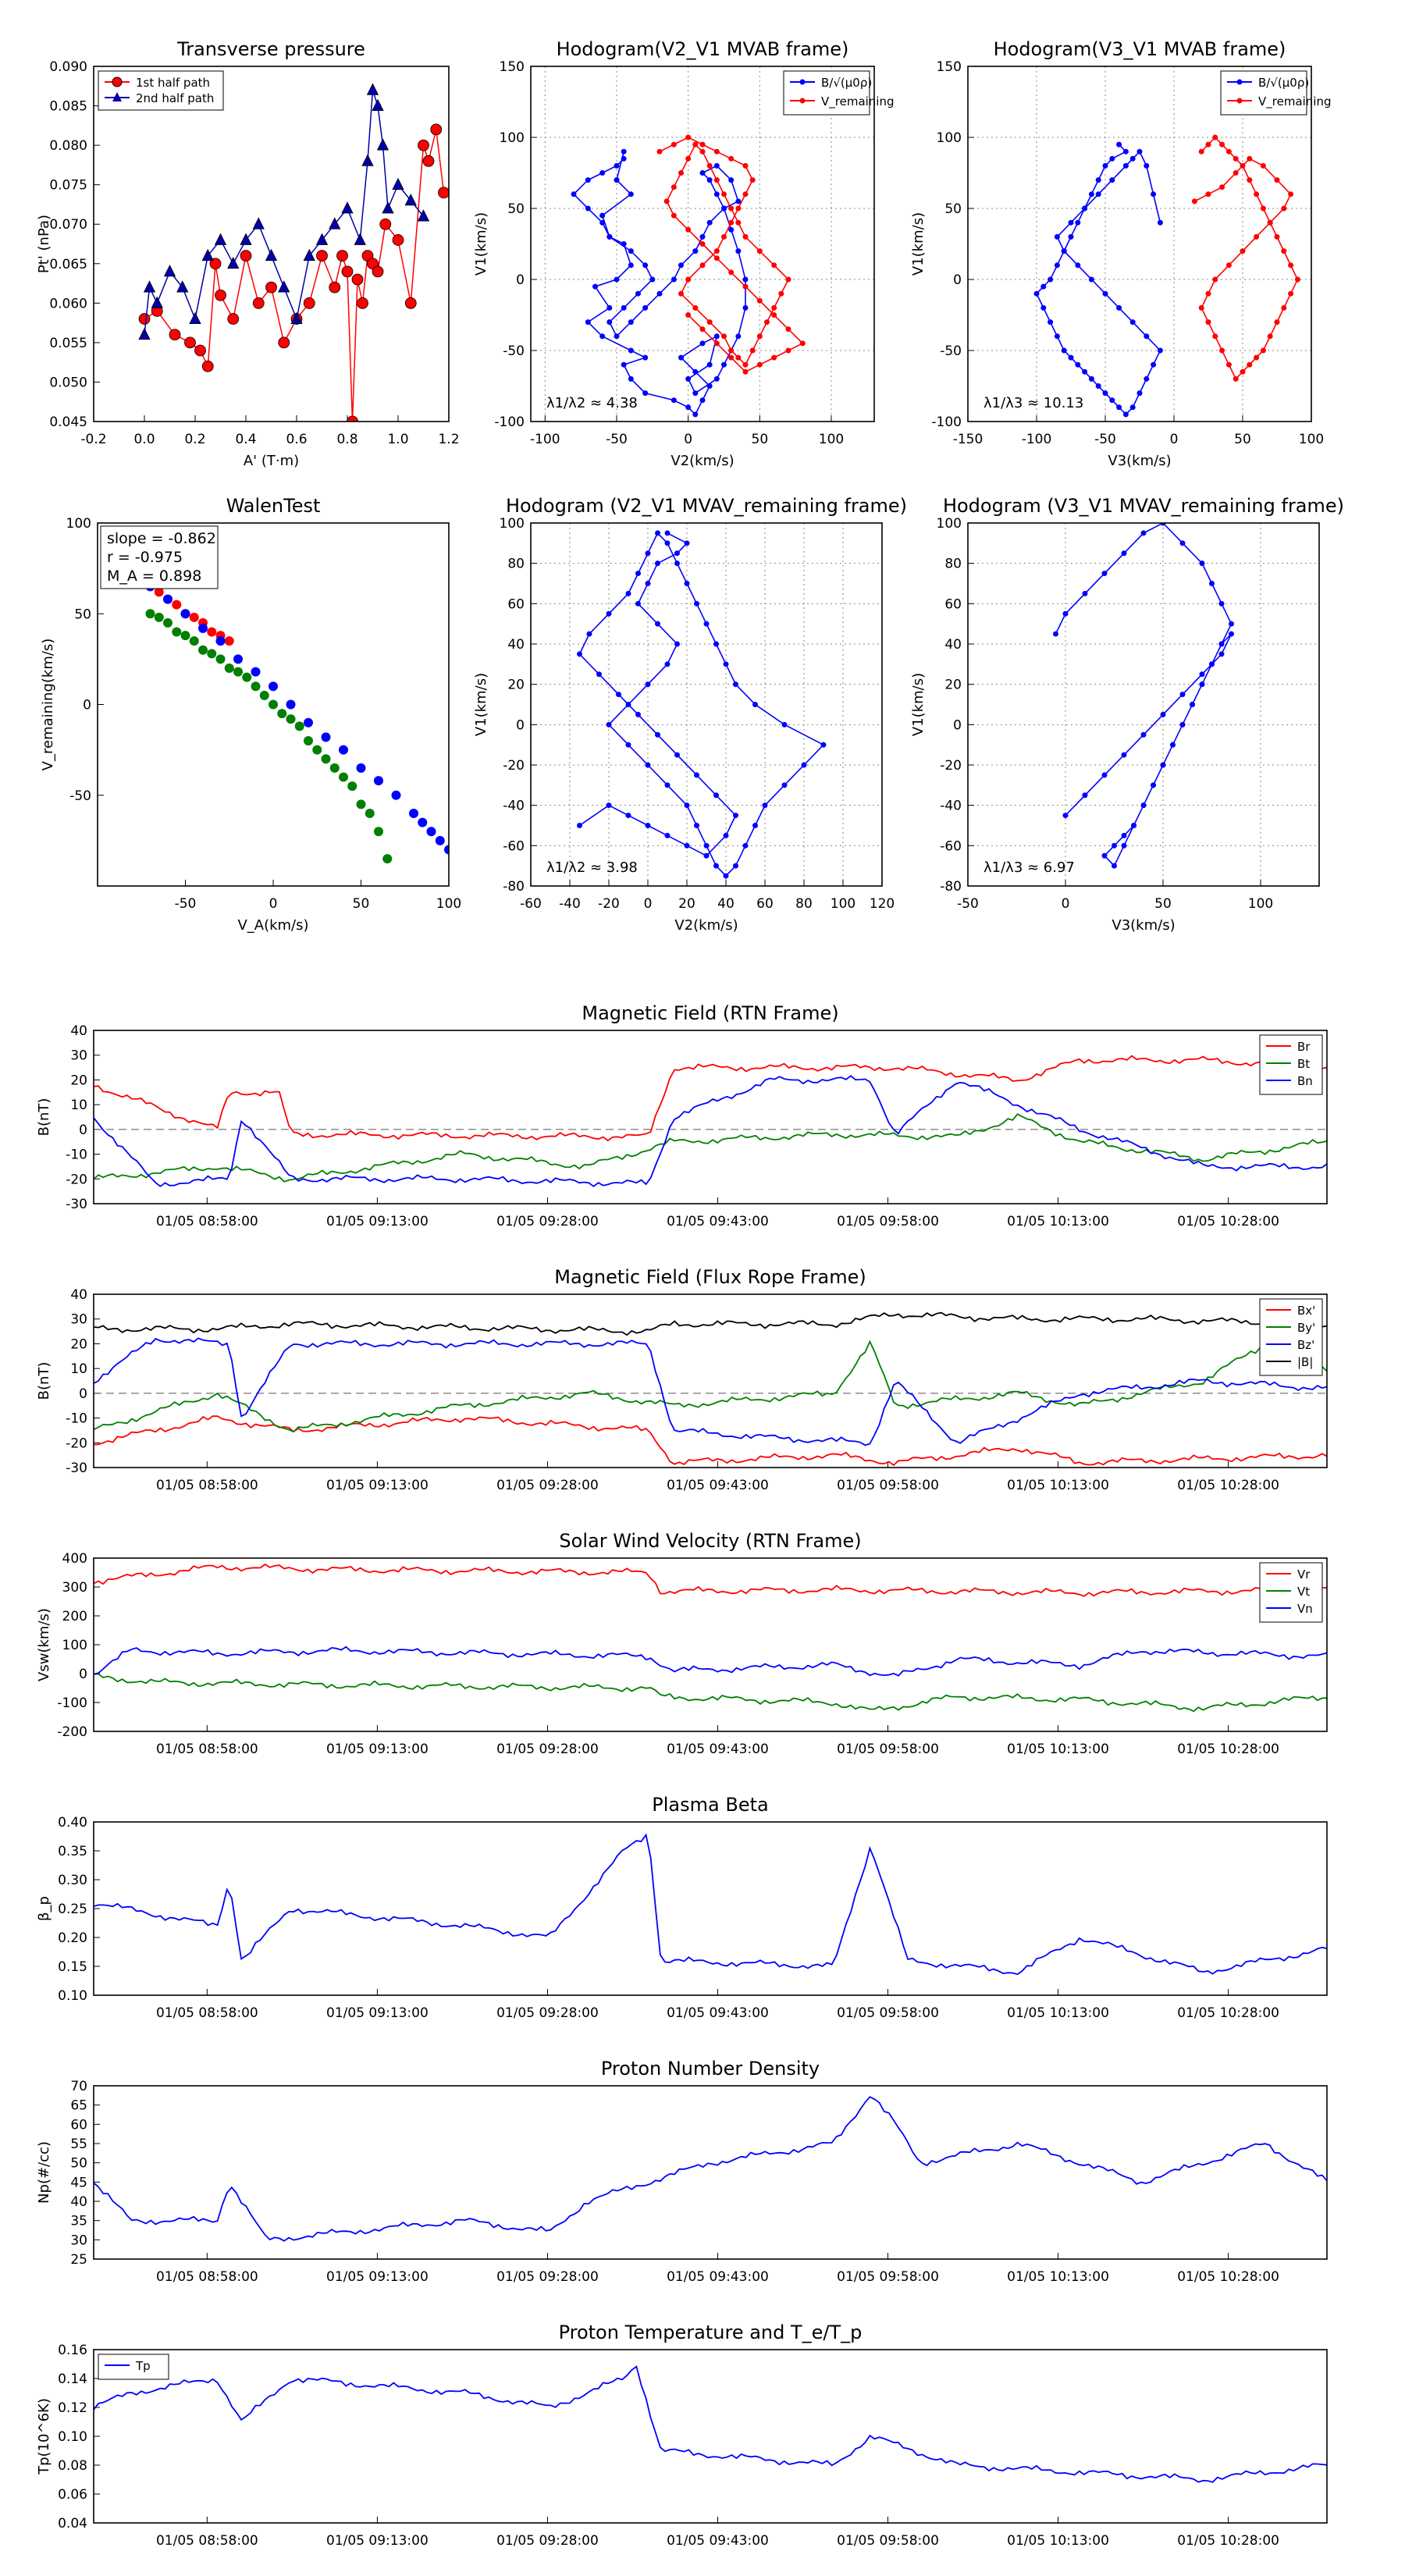 The height and width of the screenshot is (2576, 1405). Describe the element at coordinates (510, 422) in the screenshot. I see `y-tick-label: -100` at that location.